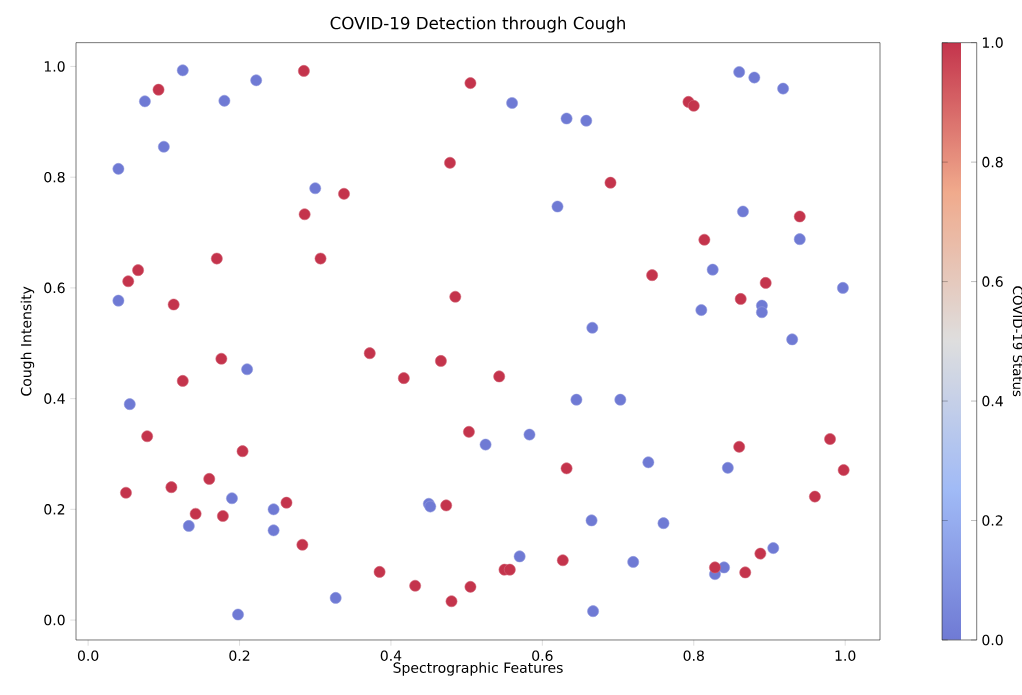 This screenshot has height=695, width=1022. I want to click on y-tick-label: 0.4, so click(54, 398).